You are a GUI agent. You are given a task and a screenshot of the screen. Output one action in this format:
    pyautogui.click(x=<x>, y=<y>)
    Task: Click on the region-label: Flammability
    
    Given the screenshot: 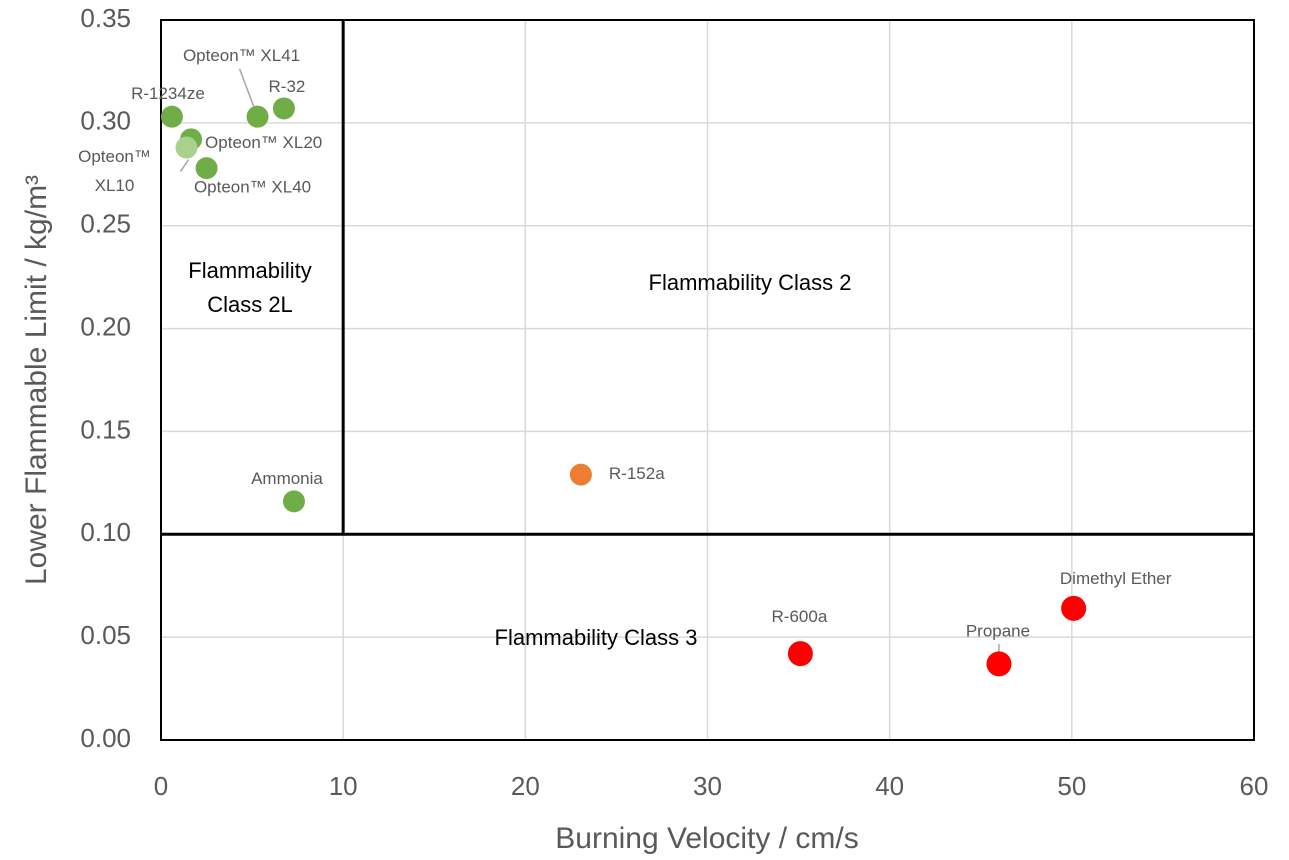 What is the action you would take?
    pyautogui.click(x=249, y=270)
    